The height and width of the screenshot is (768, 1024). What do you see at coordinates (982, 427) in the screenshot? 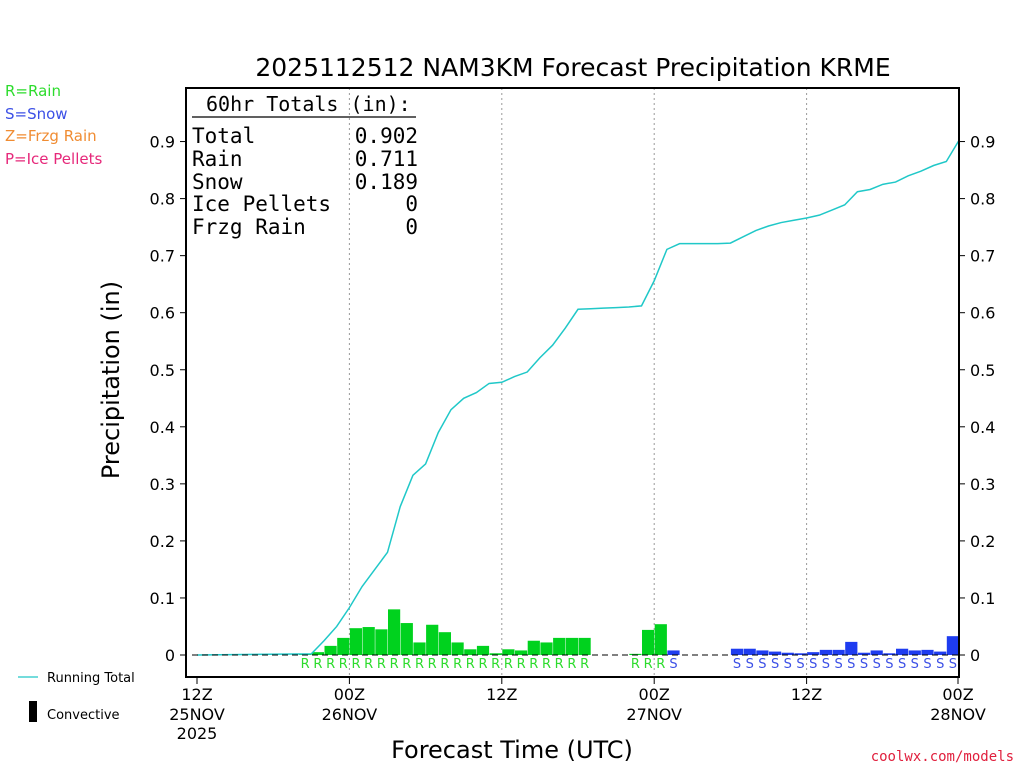
I see `y-tick-label-right: 0.4` at bounding box center [982, 427].